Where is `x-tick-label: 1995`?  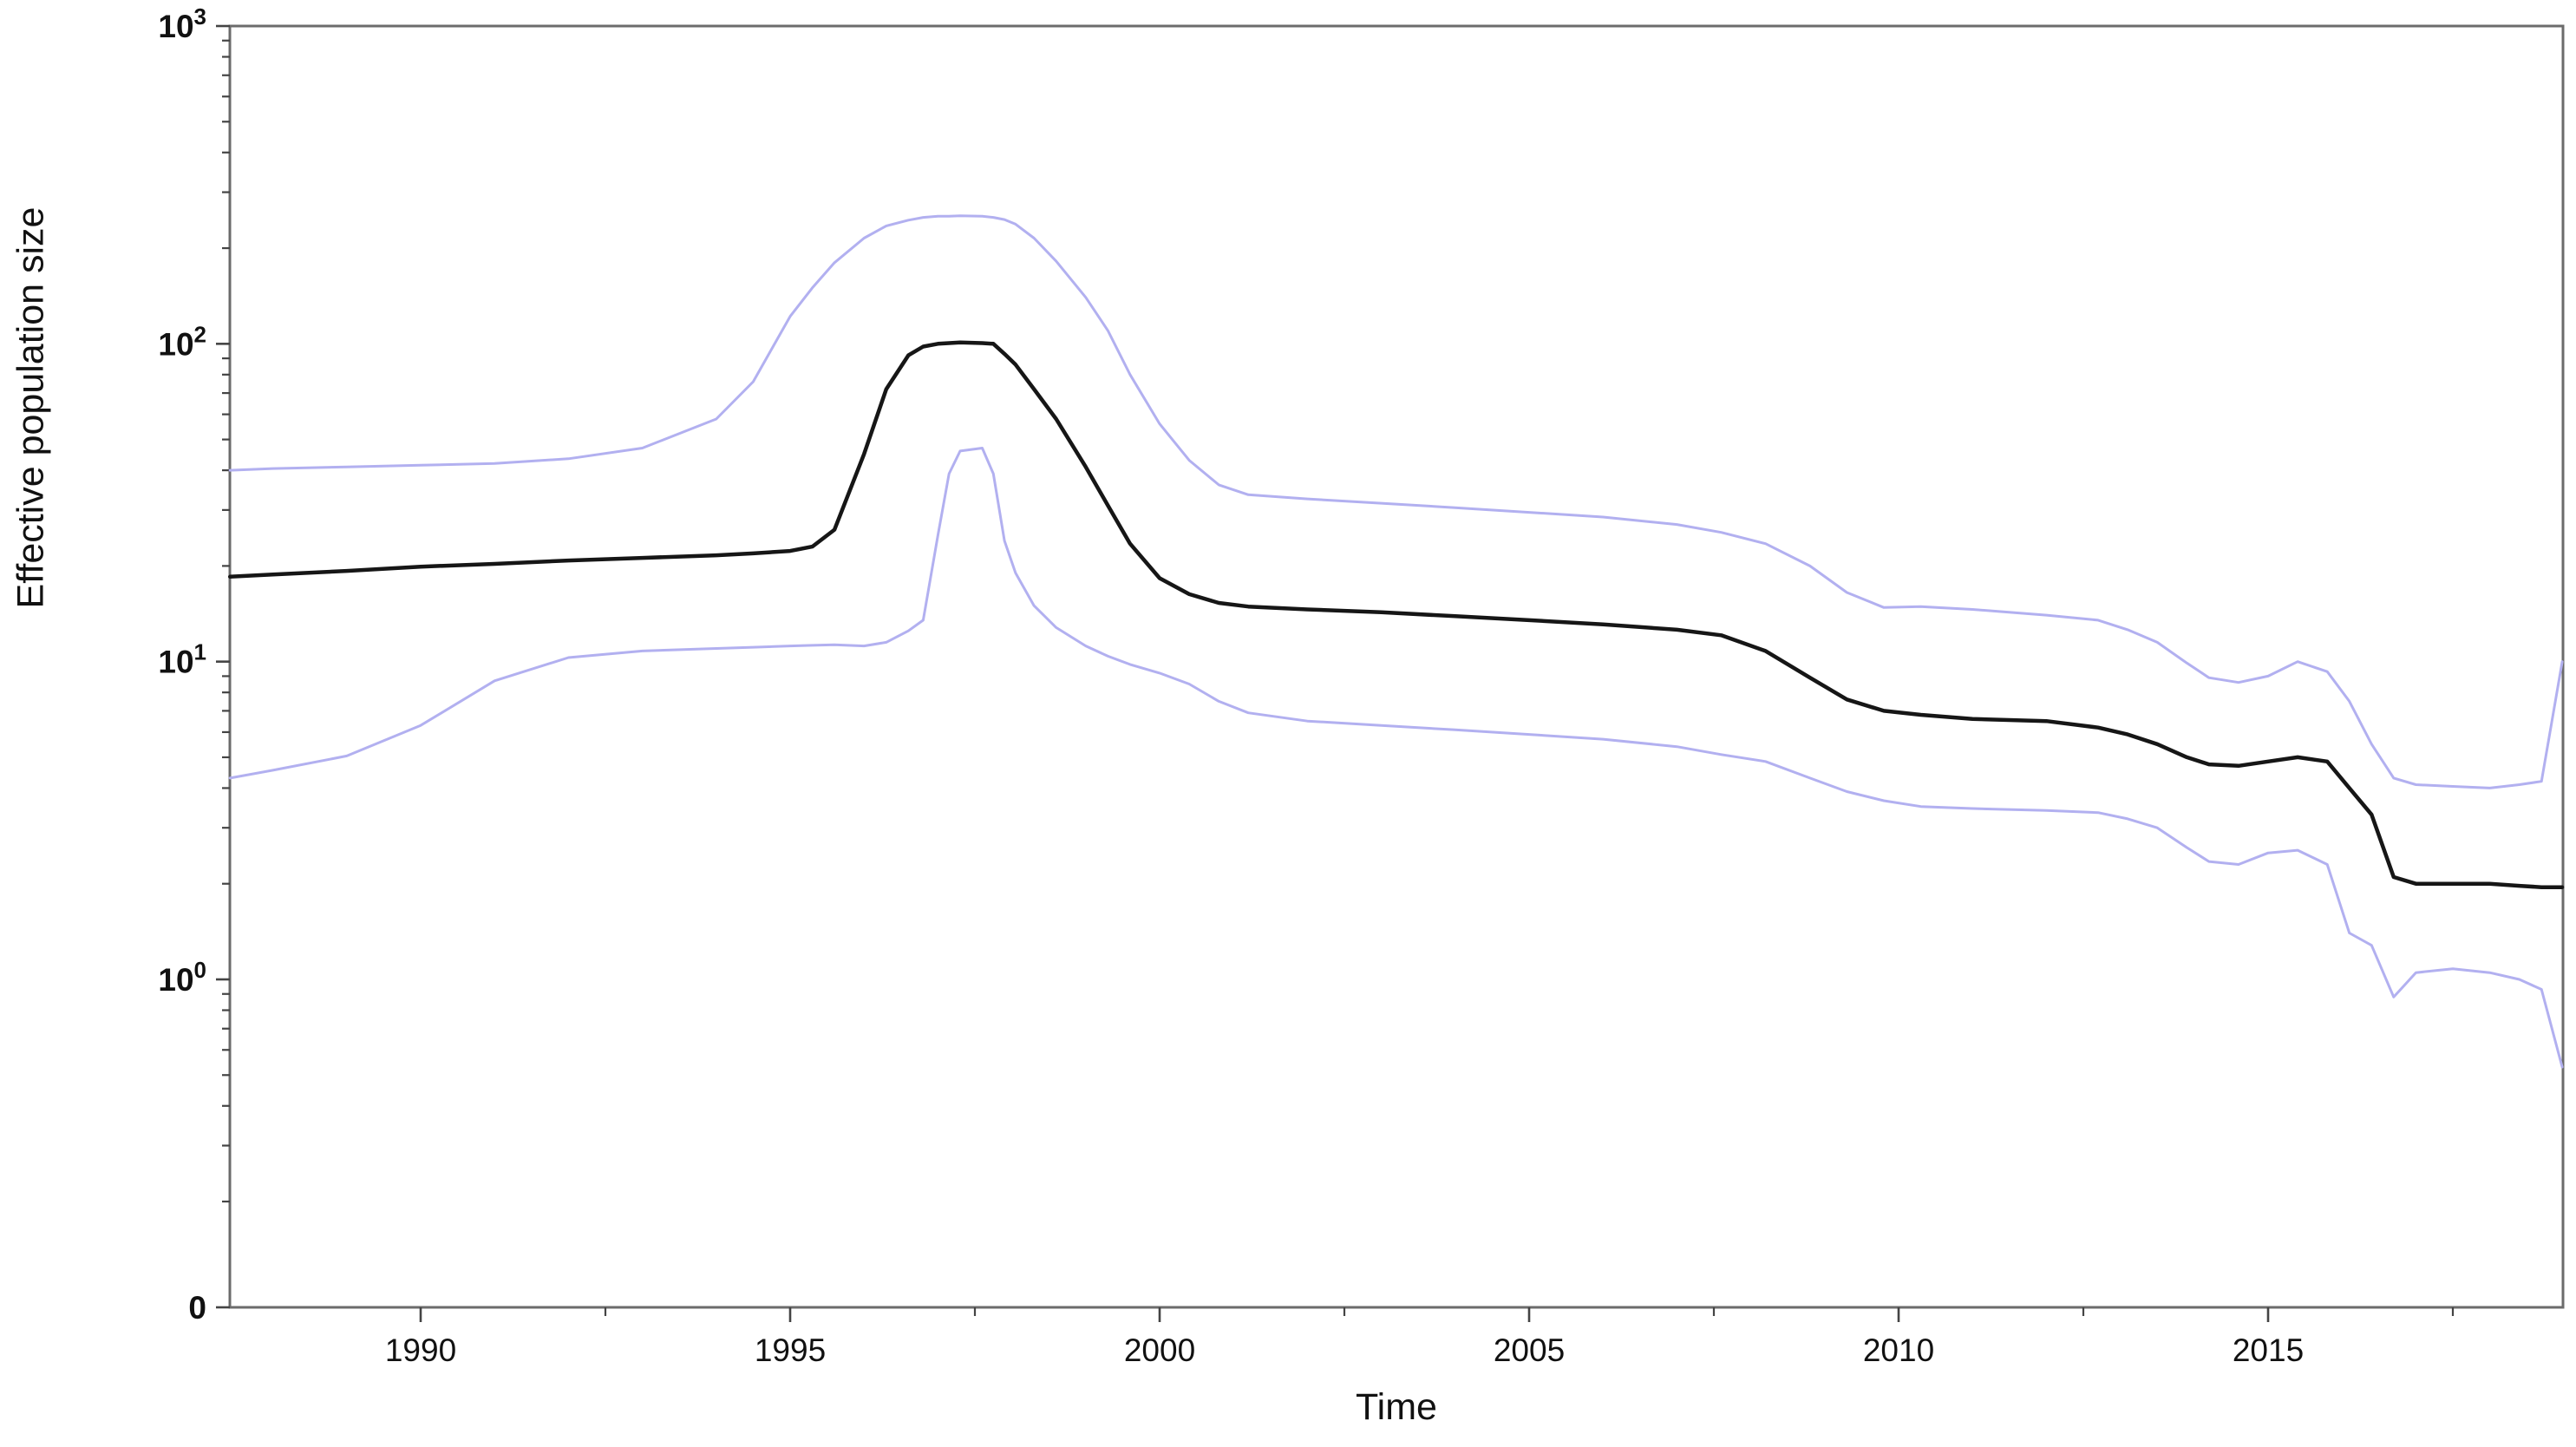
x-tick-label: 1995 is located at coordinates (790, 1350).